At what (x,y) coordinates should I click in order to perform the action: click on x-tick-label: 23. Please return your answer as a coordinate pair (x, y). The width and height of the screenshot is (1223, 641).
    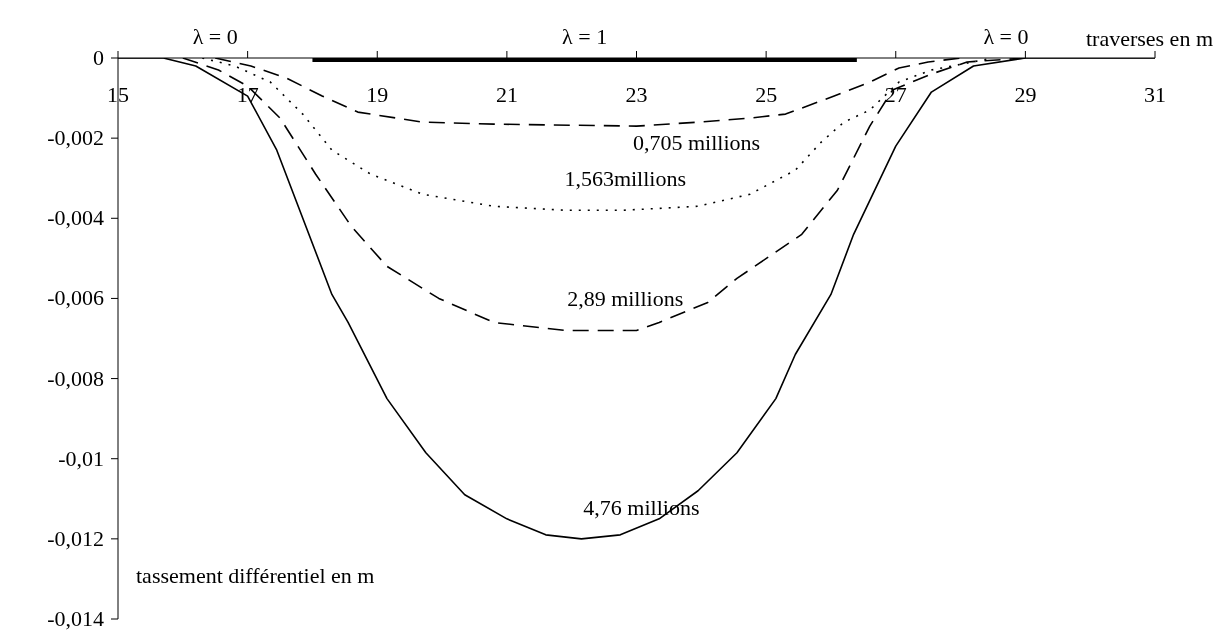
    Looking at the image, I should click on (636, 94).